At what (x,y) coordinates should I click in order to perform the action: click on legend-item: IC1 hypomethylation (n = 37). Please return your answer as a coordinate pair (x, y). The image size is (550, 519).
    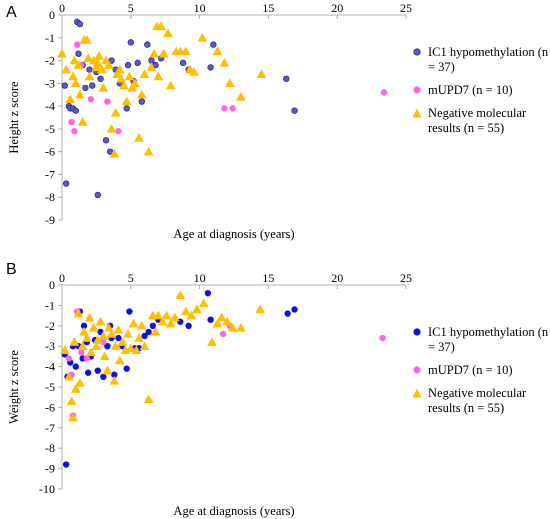
    Looking at the image, I should click on (481, 60).